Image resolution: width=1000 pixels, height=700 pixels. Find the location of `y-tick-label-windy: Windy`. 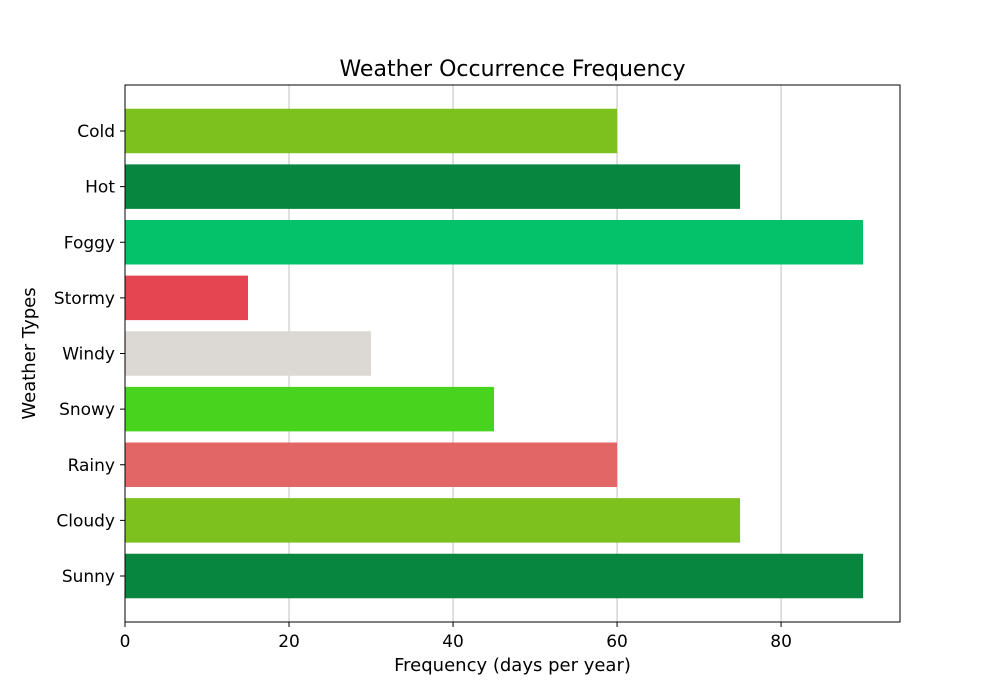

y-tick-label-windy: Windy is located at coordinates (88, 355).